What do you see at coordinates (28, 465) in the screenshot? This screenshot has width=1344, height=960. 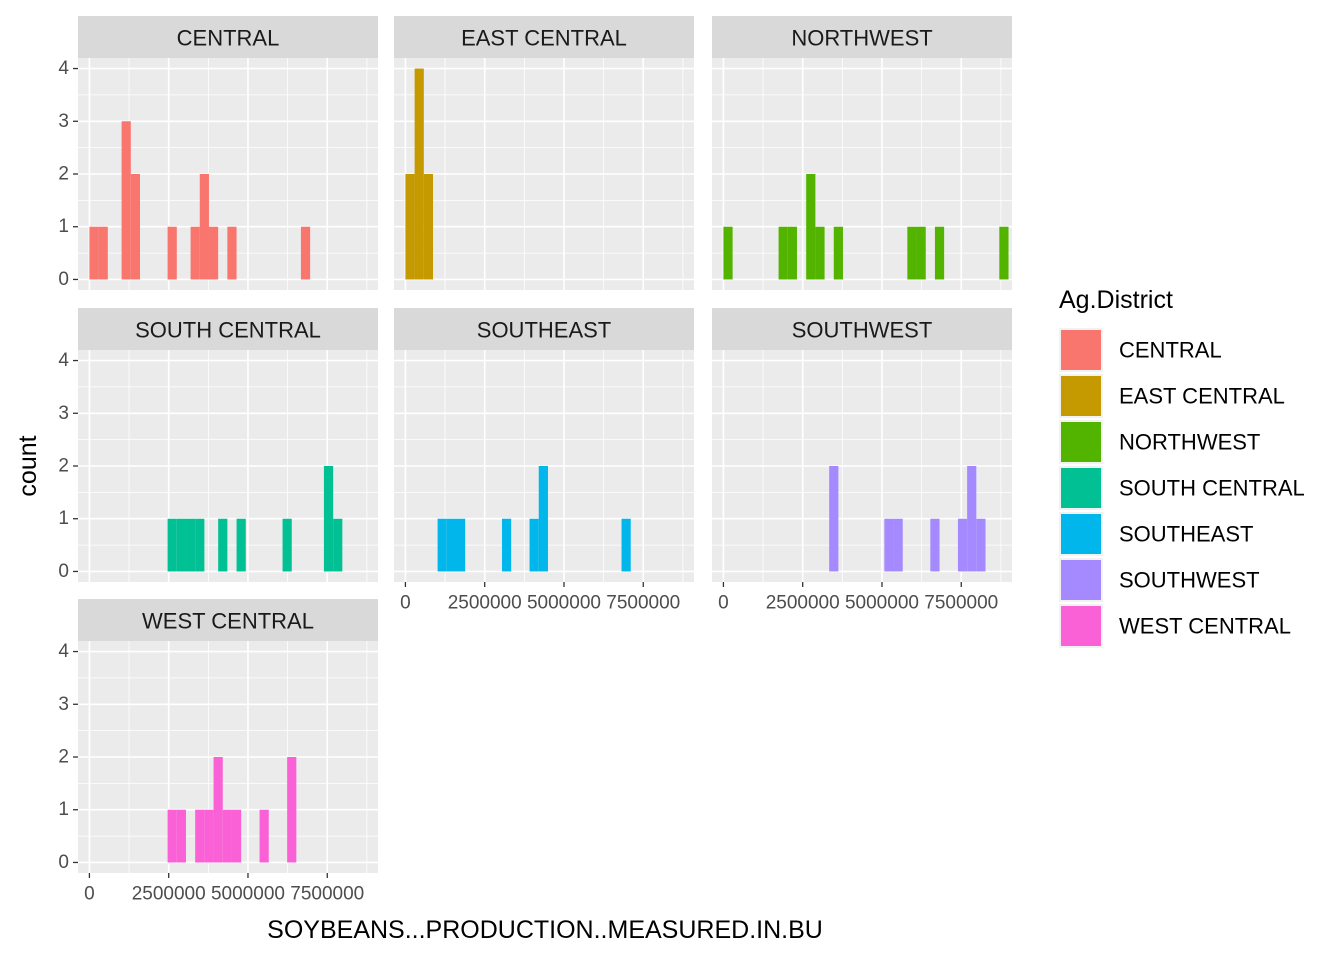 I see `y-axis-title: count` at bounding box center [28, 465].